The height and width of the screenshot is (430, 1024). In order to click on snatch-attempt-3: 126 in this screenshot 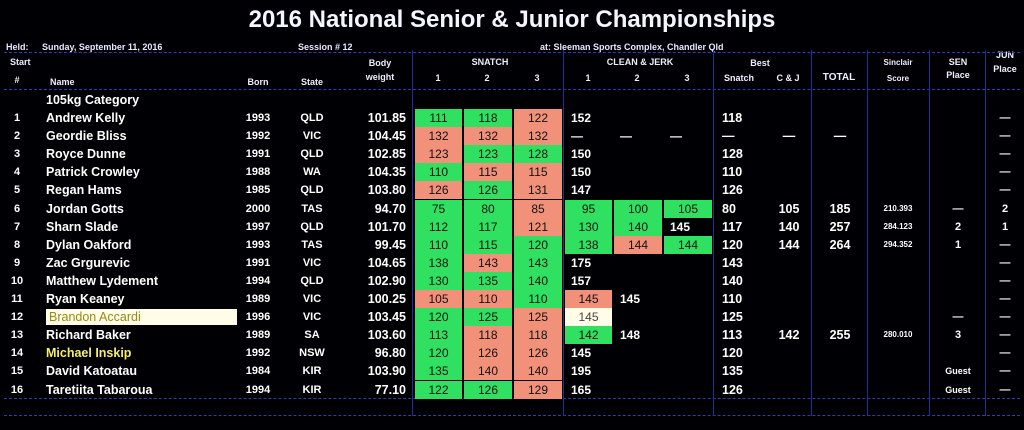, I will do `click(538, 353)`.